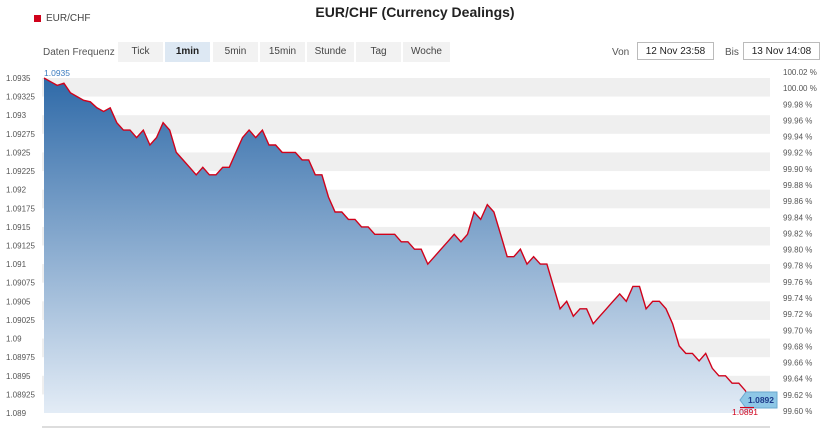 This screenshot has width=830, height=437. Describe the element at coordinates (18, 78) in the screenshot. I see `y-tick-label: 1.0935` at that location.